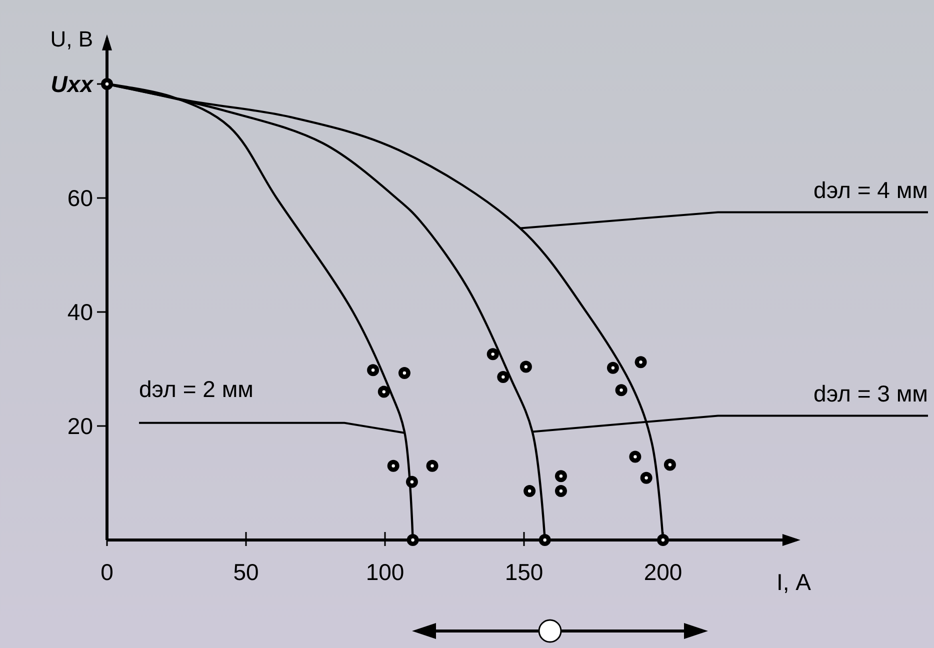 The image size is (934, 648). I want to click on annotation: dэл = 3 мм, so click(871, 393).